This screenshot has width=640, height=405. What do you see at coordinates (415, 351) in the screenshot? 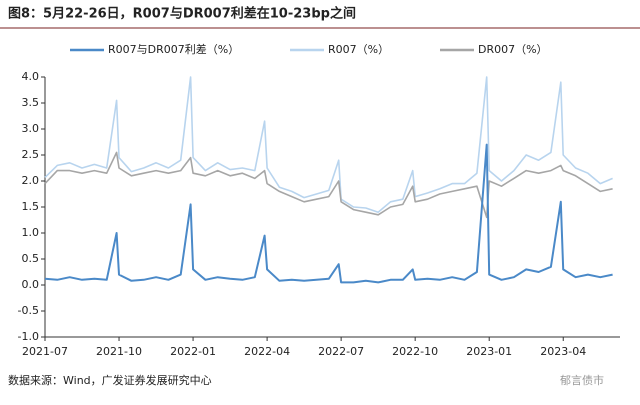
I see `x-tick-label: 2022-10` at bounding box center [415, 351].